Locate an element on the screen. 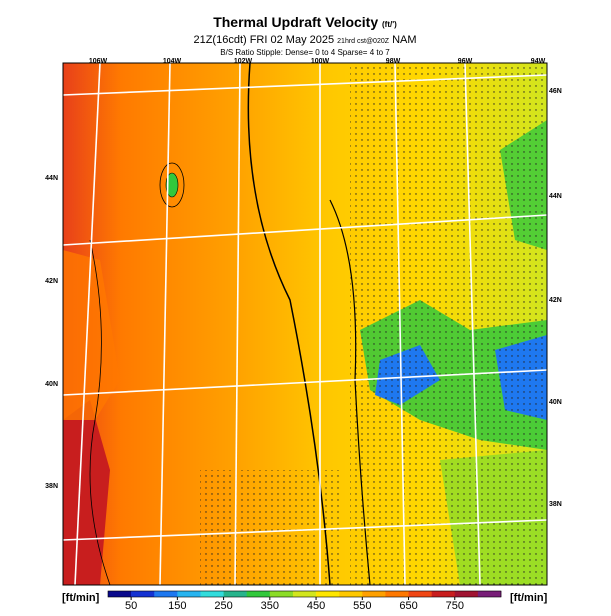 The width and height of the screenshot is (611, 616). lon-label: 96W is located at coordinates (465, 61).